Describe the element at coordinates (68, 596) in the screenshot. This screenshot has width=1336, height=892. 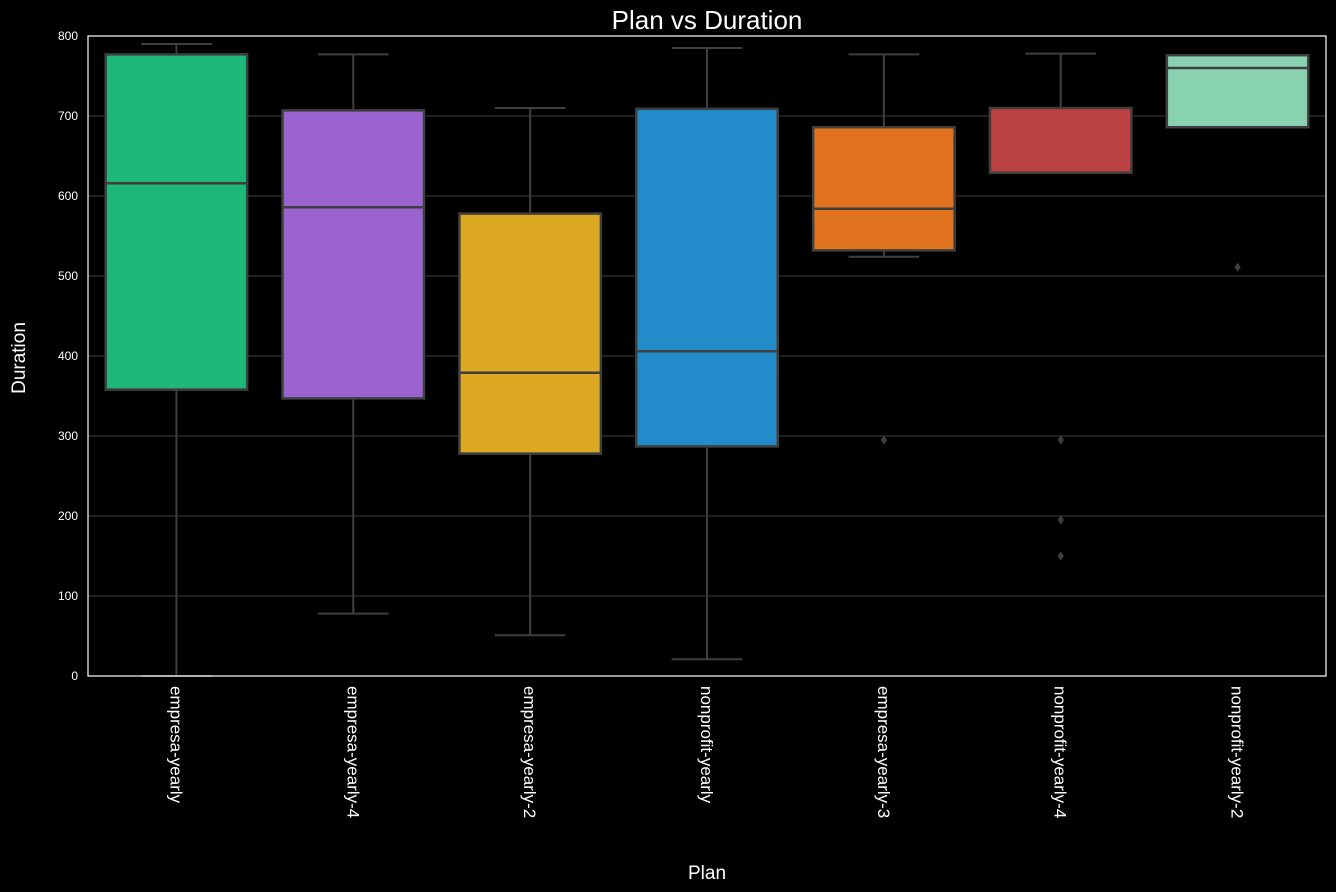
I see `y-tick-label: 100` at that location.